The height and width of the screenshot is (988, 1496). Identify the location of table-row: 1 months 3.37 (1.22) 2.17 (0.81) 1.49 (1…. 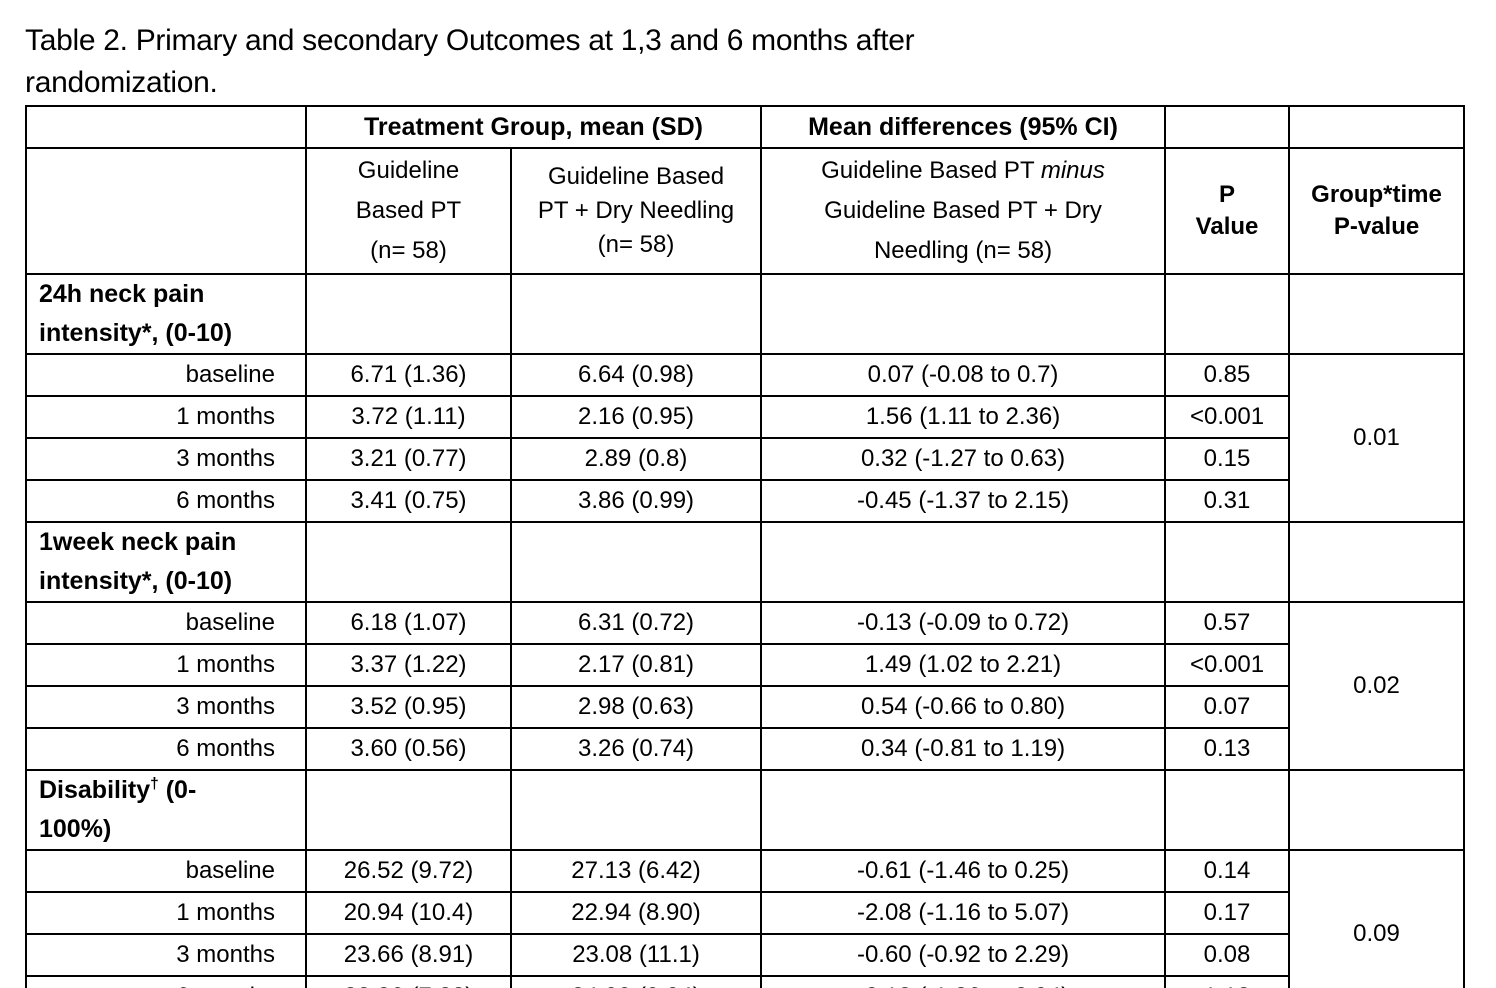
(744, 665).